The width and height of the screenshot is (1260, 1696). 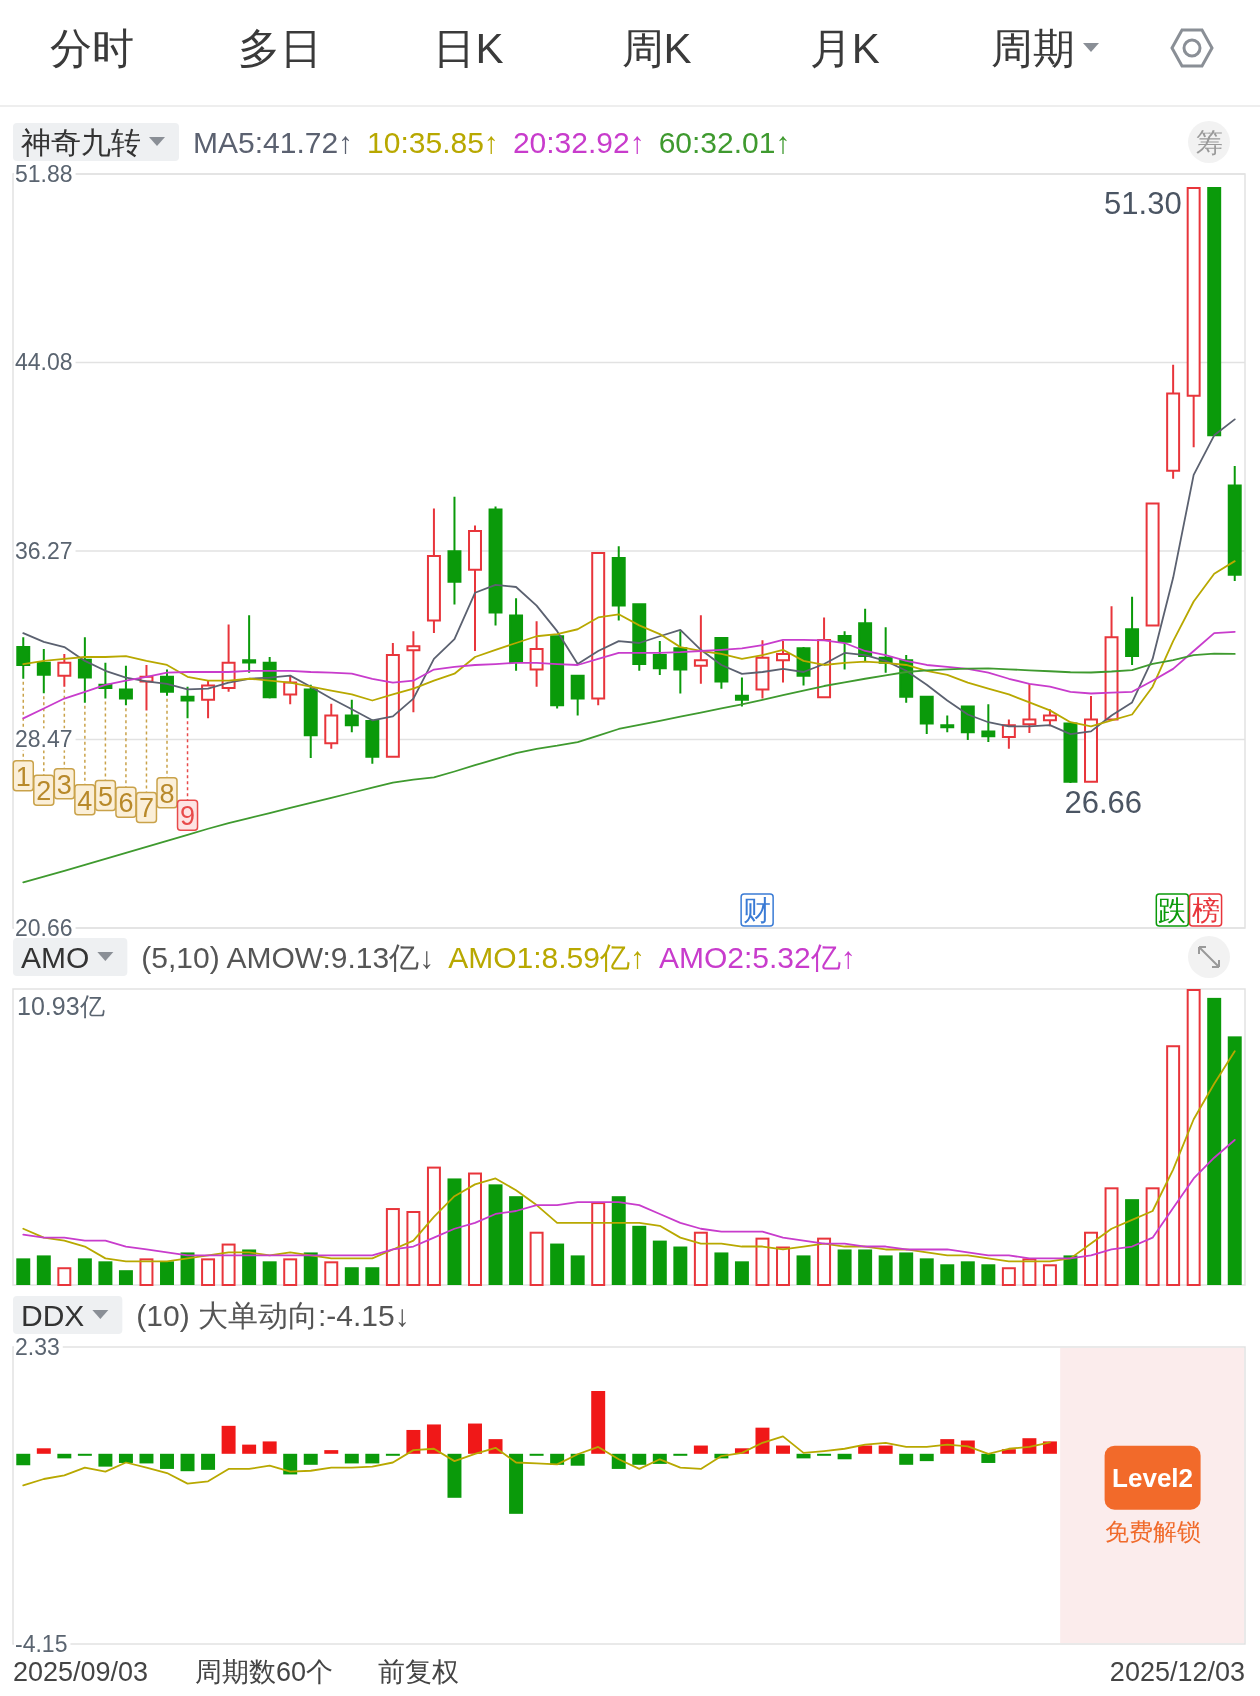 I want to click on text: 前复权, so click(x=418, y=1672).